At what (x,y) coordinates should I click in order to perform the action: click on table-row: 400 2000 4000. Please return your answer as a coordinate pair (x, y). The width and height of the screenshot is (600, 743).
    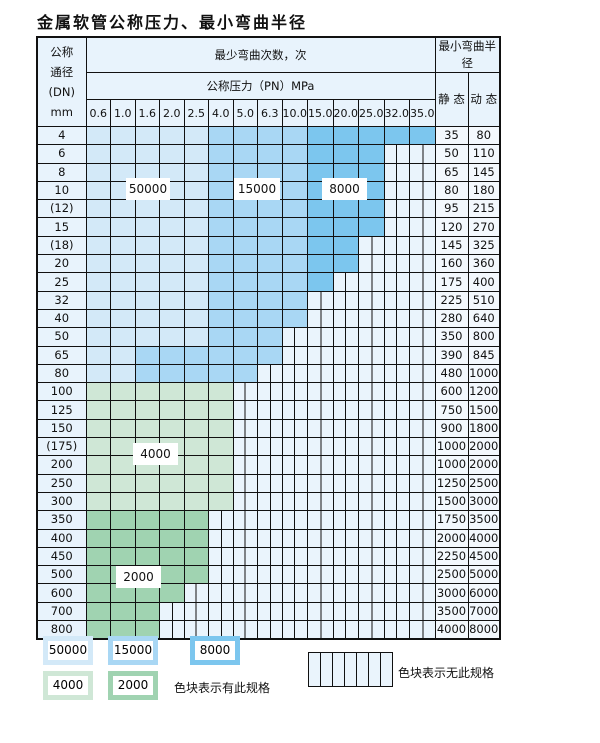
    Looking at the image, I should click on (268, 538).